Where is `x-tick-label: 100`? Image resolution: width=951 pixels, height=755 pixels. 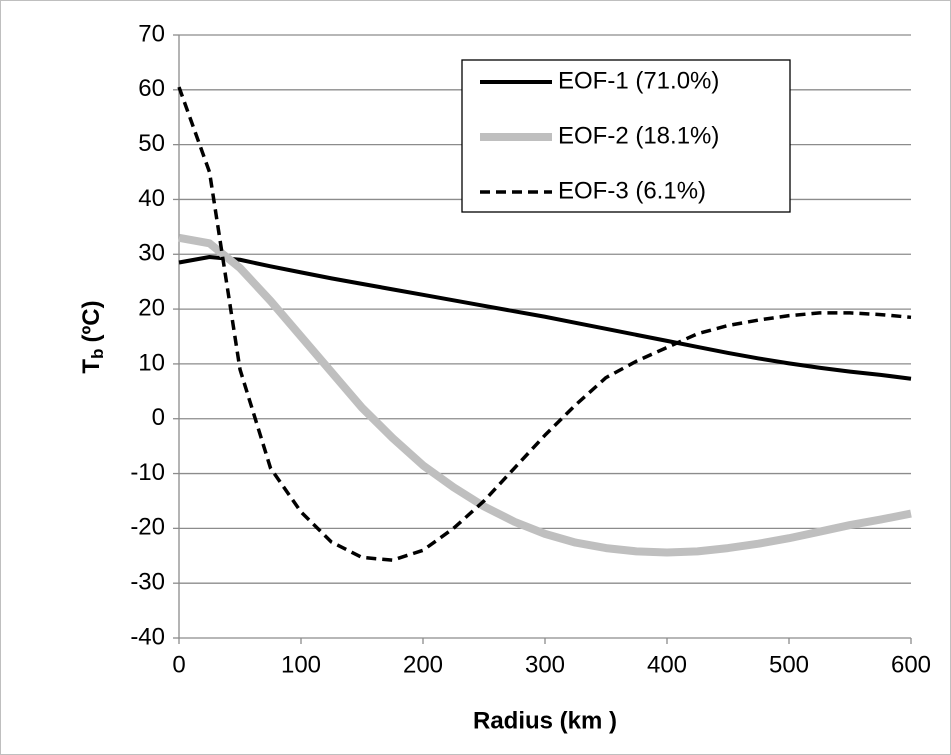
x-tick-label: 100 is located at coordinates (301, 664).